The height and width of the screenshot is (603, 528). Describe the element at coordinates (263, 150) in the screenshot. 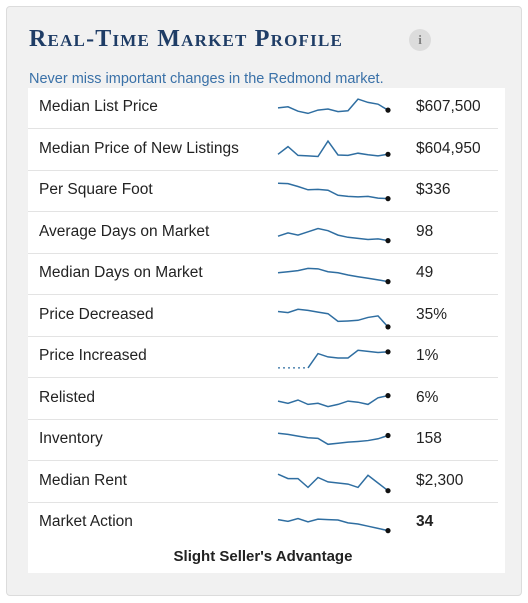

I see `metric-row: Median Price of New Listings $604,950` at that location.